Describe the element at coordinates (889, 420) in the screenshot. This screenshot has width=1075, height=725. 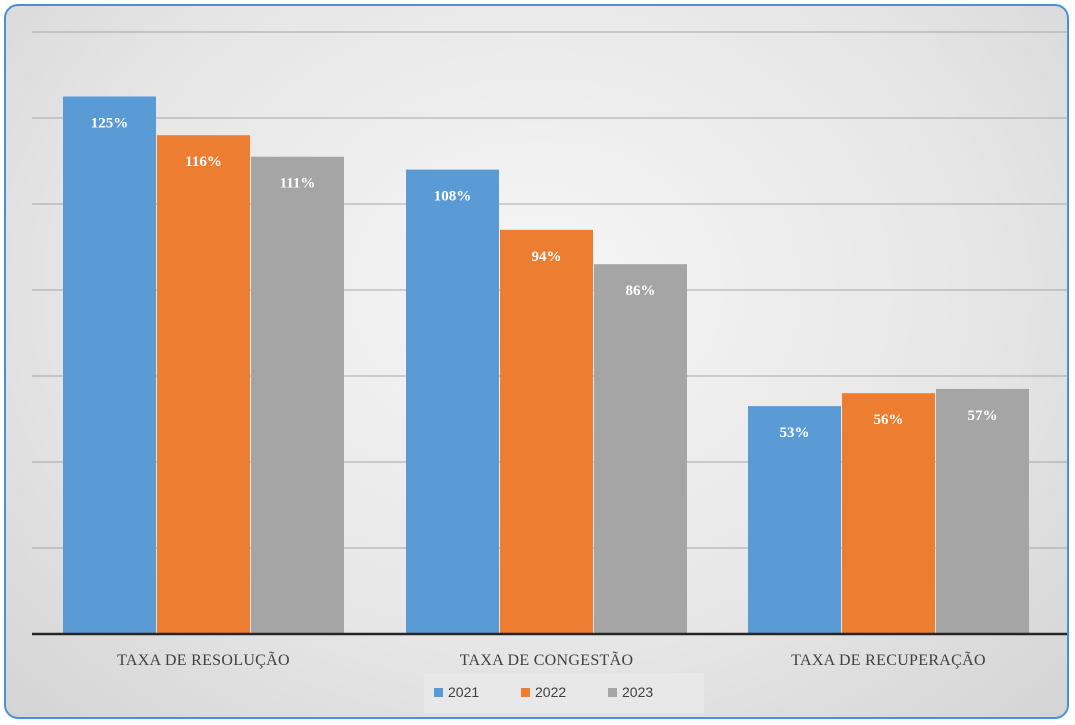
I see `data-label-2022-3: 56%` at that location.